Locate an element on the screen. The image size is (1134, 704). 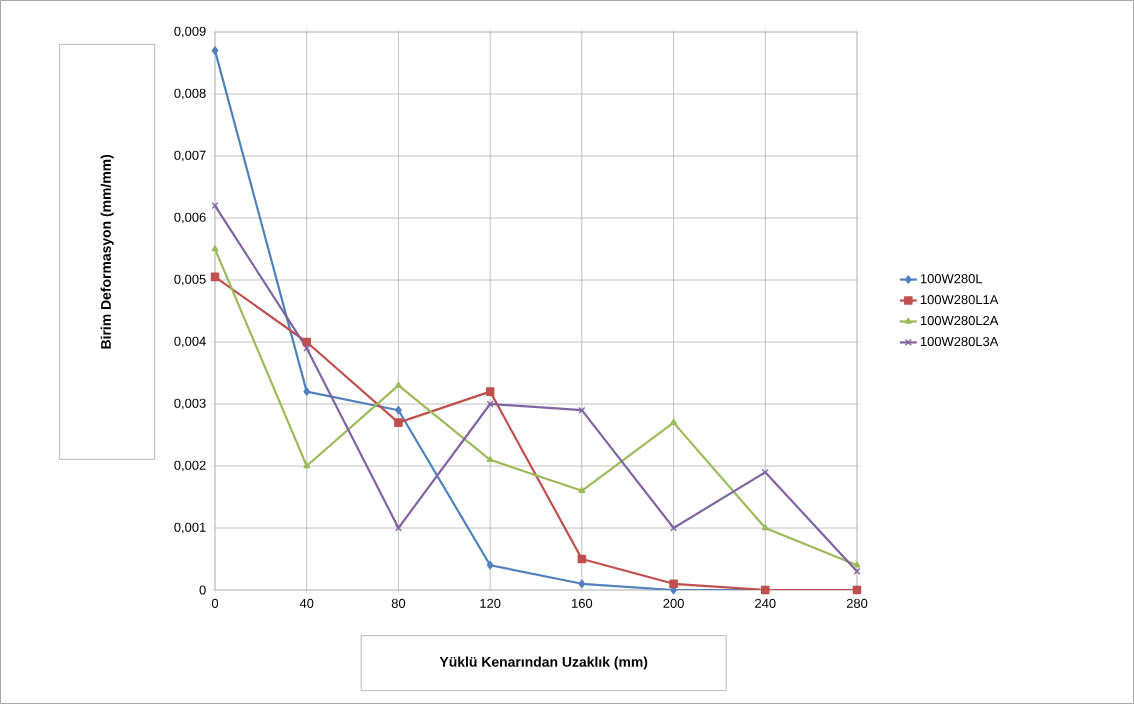
x-axis-title: Yüklü Kenarından Uzaklık (mm) is located at coordinates (543, 663).